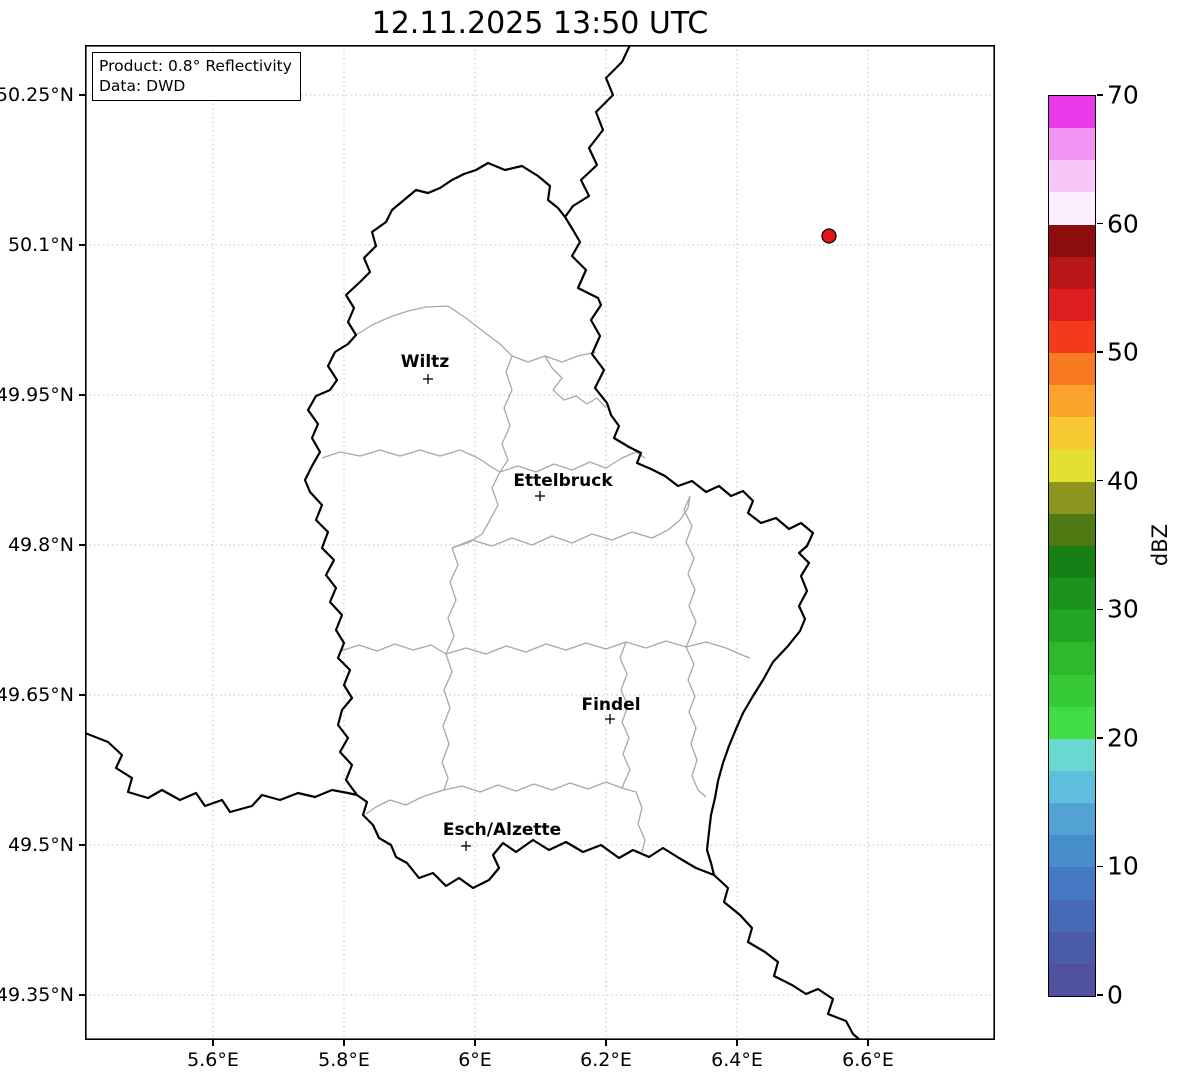 This screenshot has height=1081, width=1184. Describe the element at coordinates (344, 1060) in the screenshot. I see `x-tick-label: 5.8°E` at that location.